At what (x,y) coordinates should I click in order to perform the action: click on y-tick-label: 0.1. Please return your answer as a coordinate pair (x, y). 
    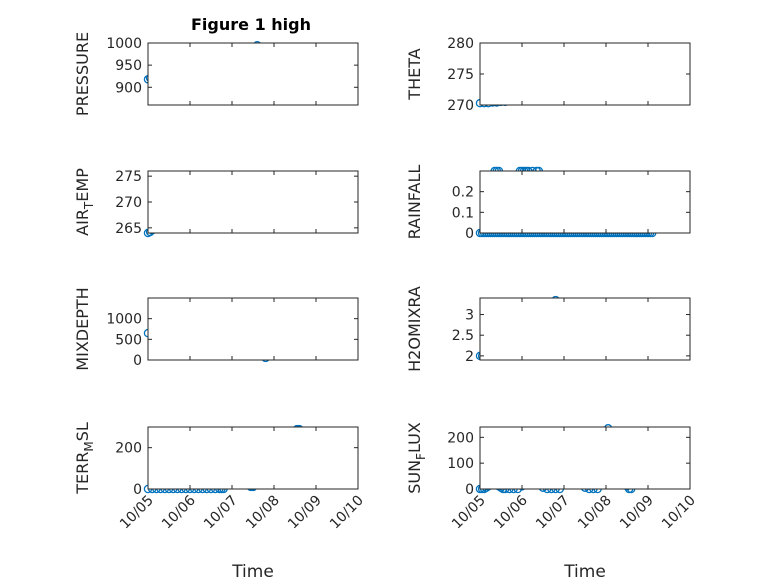
    Looking at the image, I should click on (463, 213).